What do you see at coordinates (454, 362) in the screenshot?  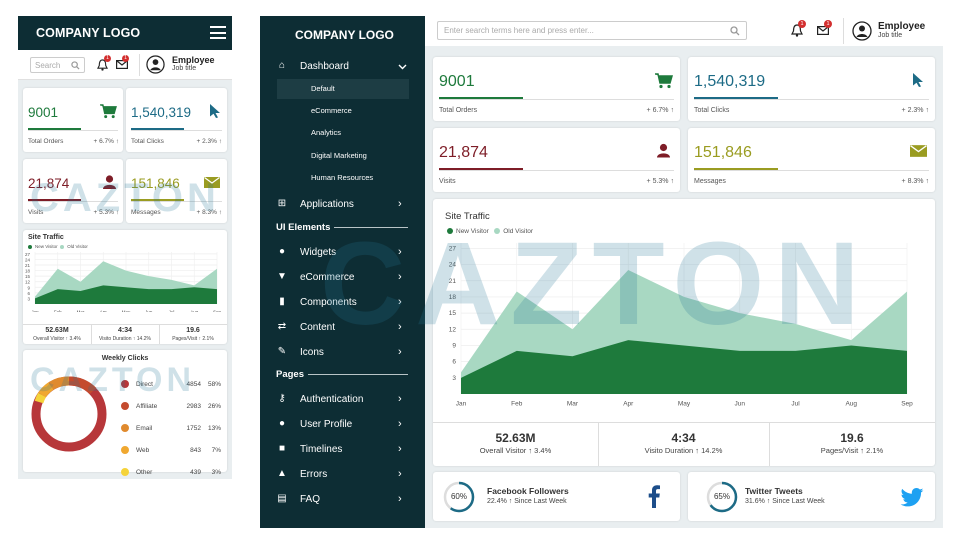 I see `y-tick-label: 6` at bounding box center [454, 362].